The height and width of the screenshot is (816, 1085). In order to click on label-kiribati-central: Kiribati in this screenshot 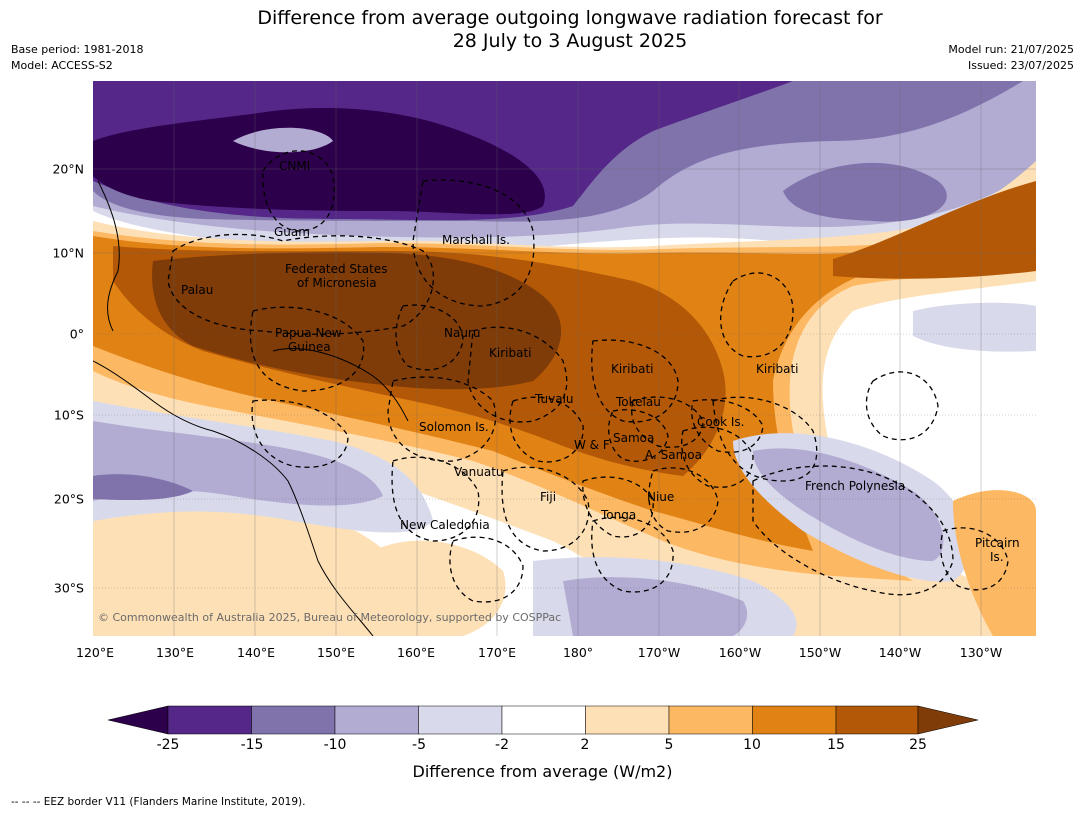, I will do `click(632, 369)`.